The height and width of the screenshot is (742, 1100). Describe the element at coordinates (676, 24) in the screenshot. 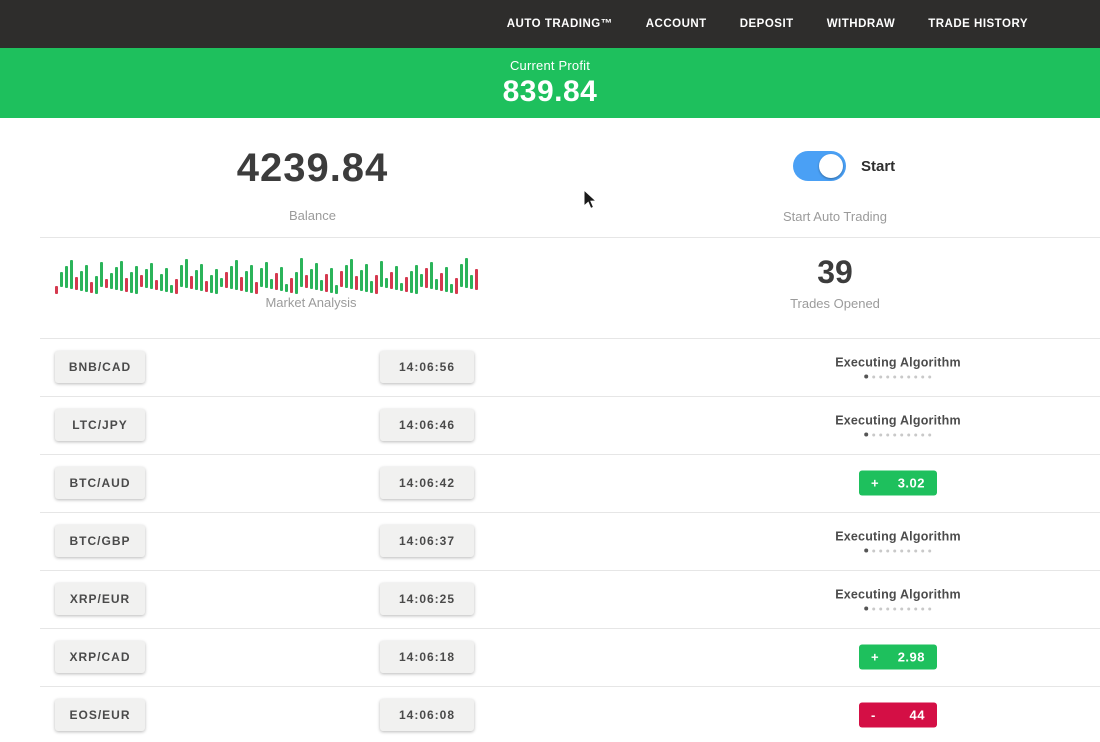

I see `nav-item-account: ACCOUNT` at that location.